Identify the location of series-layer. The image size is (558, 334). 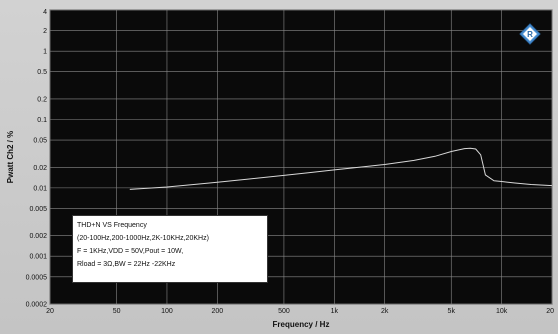
(341, 168).